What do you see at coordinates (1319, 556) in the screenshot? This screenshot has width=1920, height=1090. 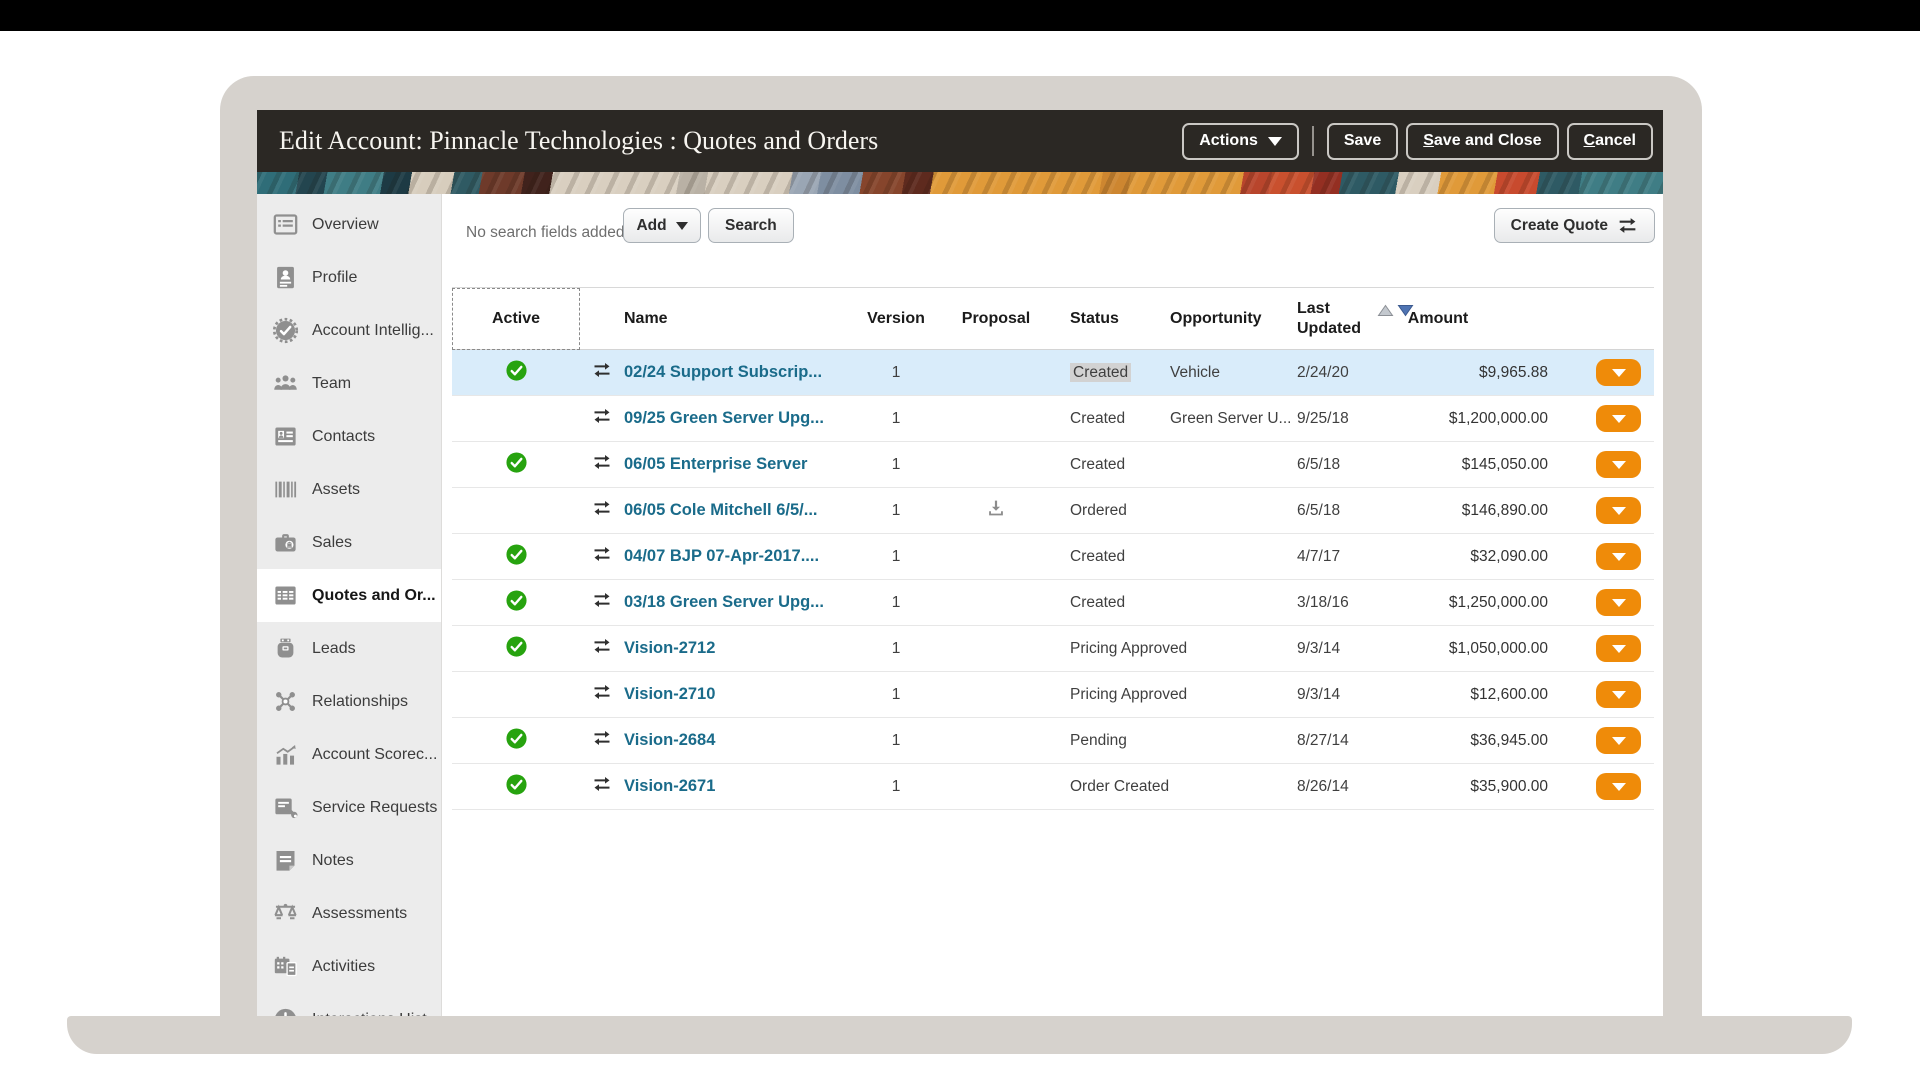 I see `cell-last-updated: 4/7/17` at bounding box center [1319, 556].